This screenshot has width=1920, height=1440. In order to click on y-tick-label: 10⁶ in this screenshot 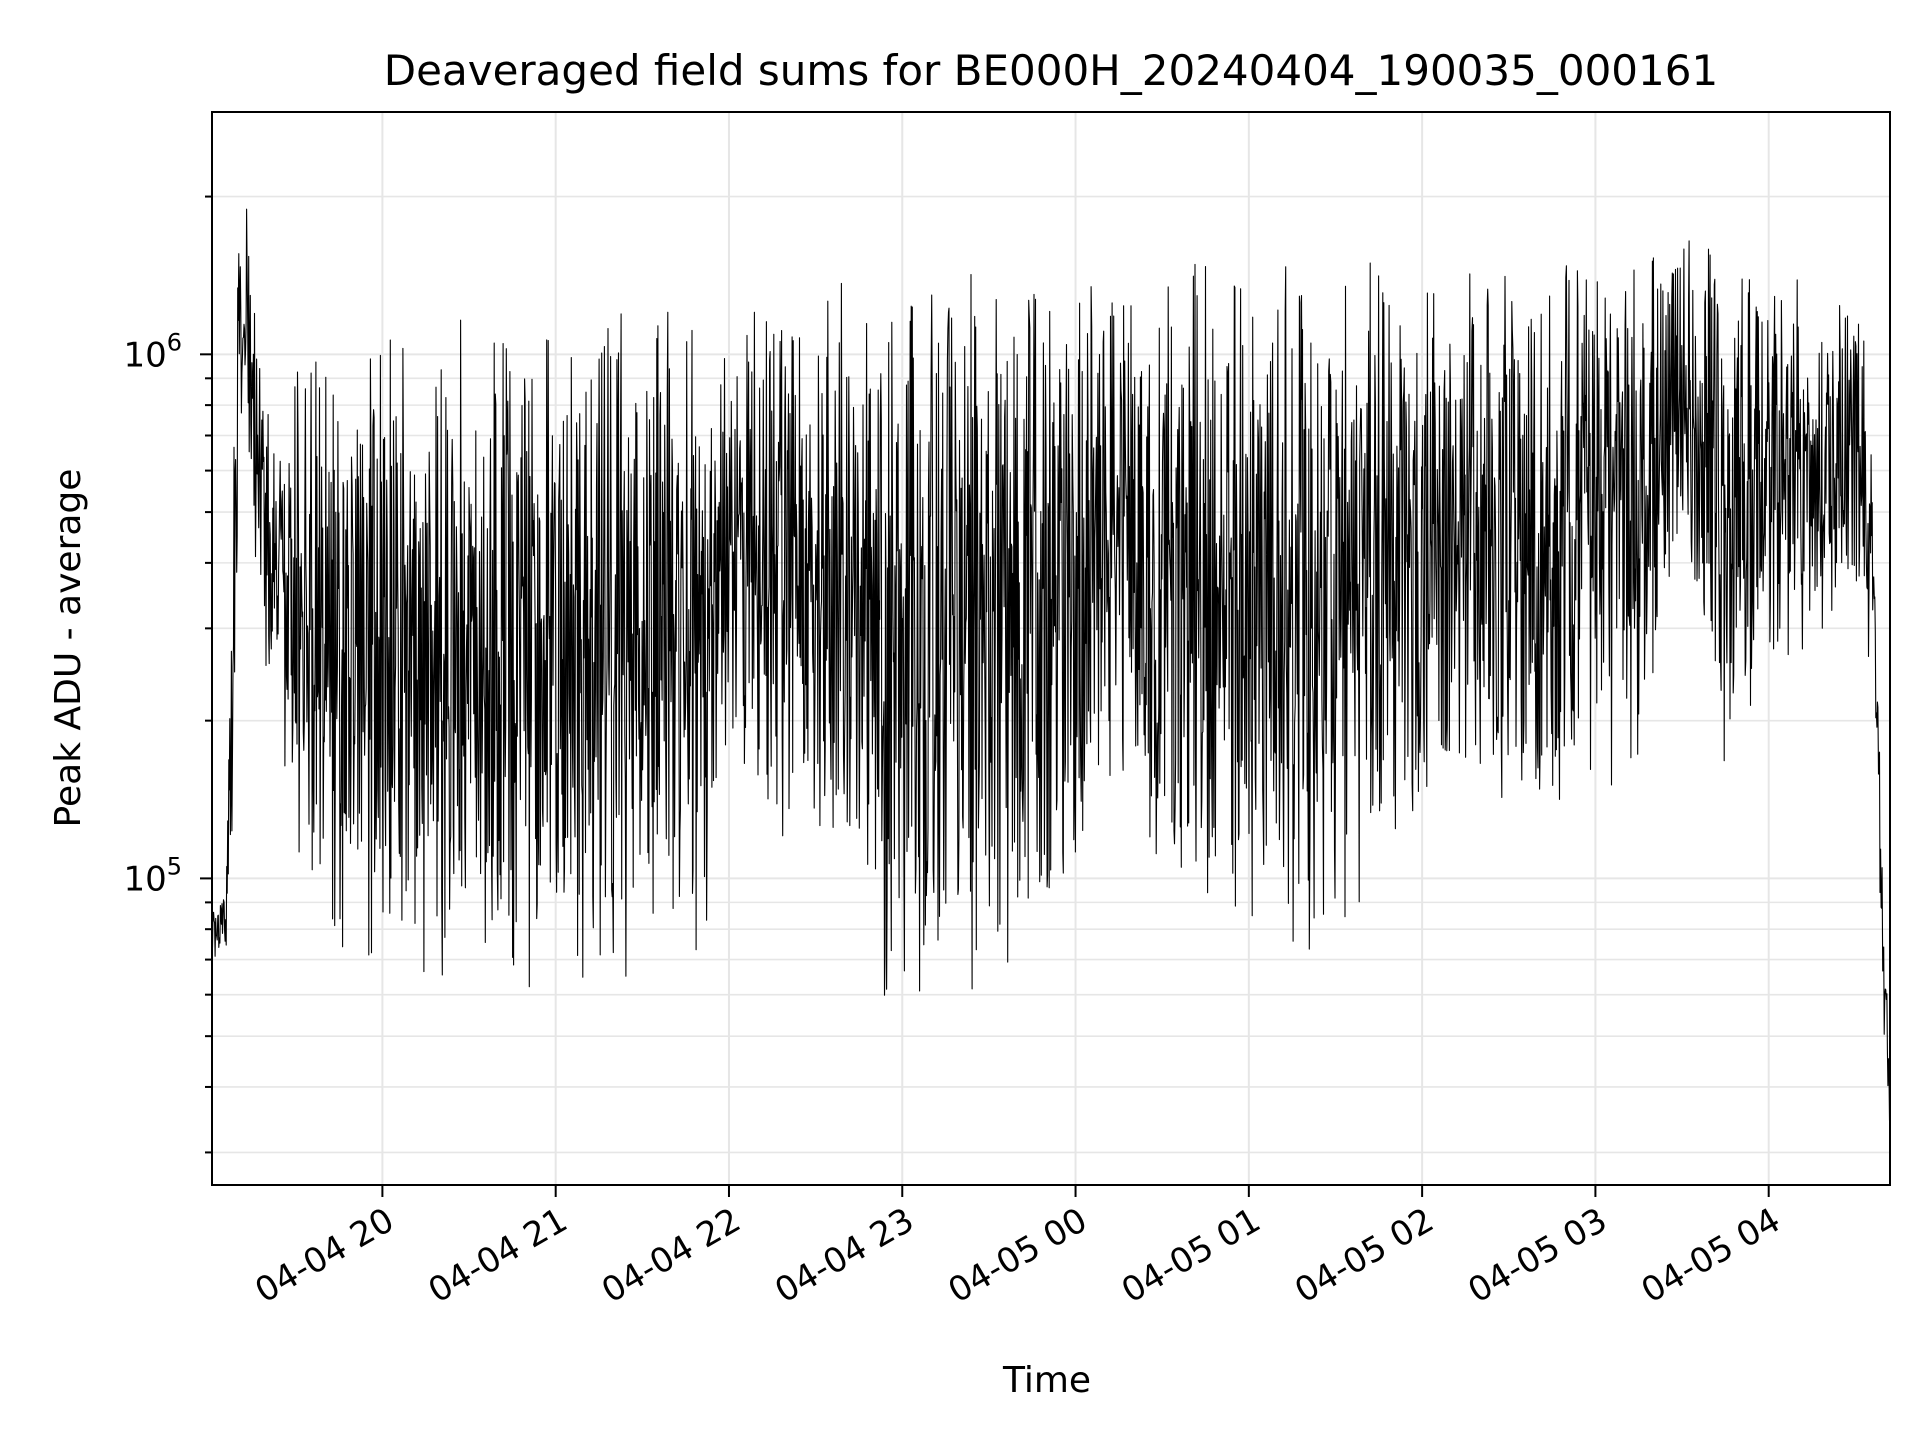, I will do `click(152, 351)`.